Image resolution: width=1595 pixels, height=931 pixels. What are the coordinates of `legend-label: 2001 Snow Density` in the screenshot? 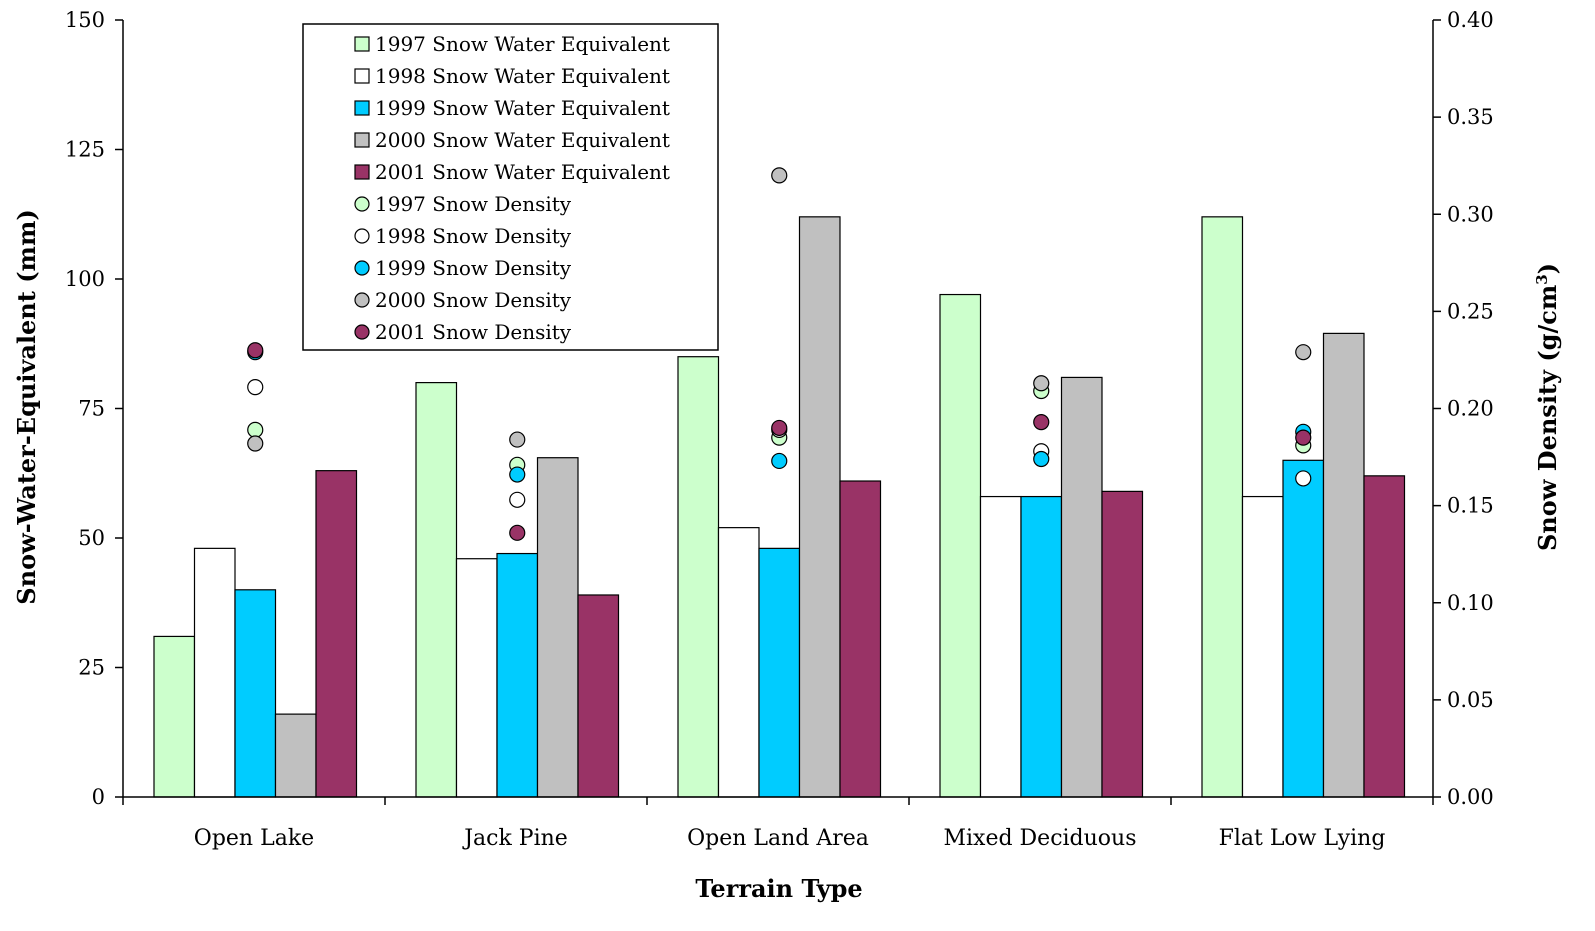 It's located at (473, 332).